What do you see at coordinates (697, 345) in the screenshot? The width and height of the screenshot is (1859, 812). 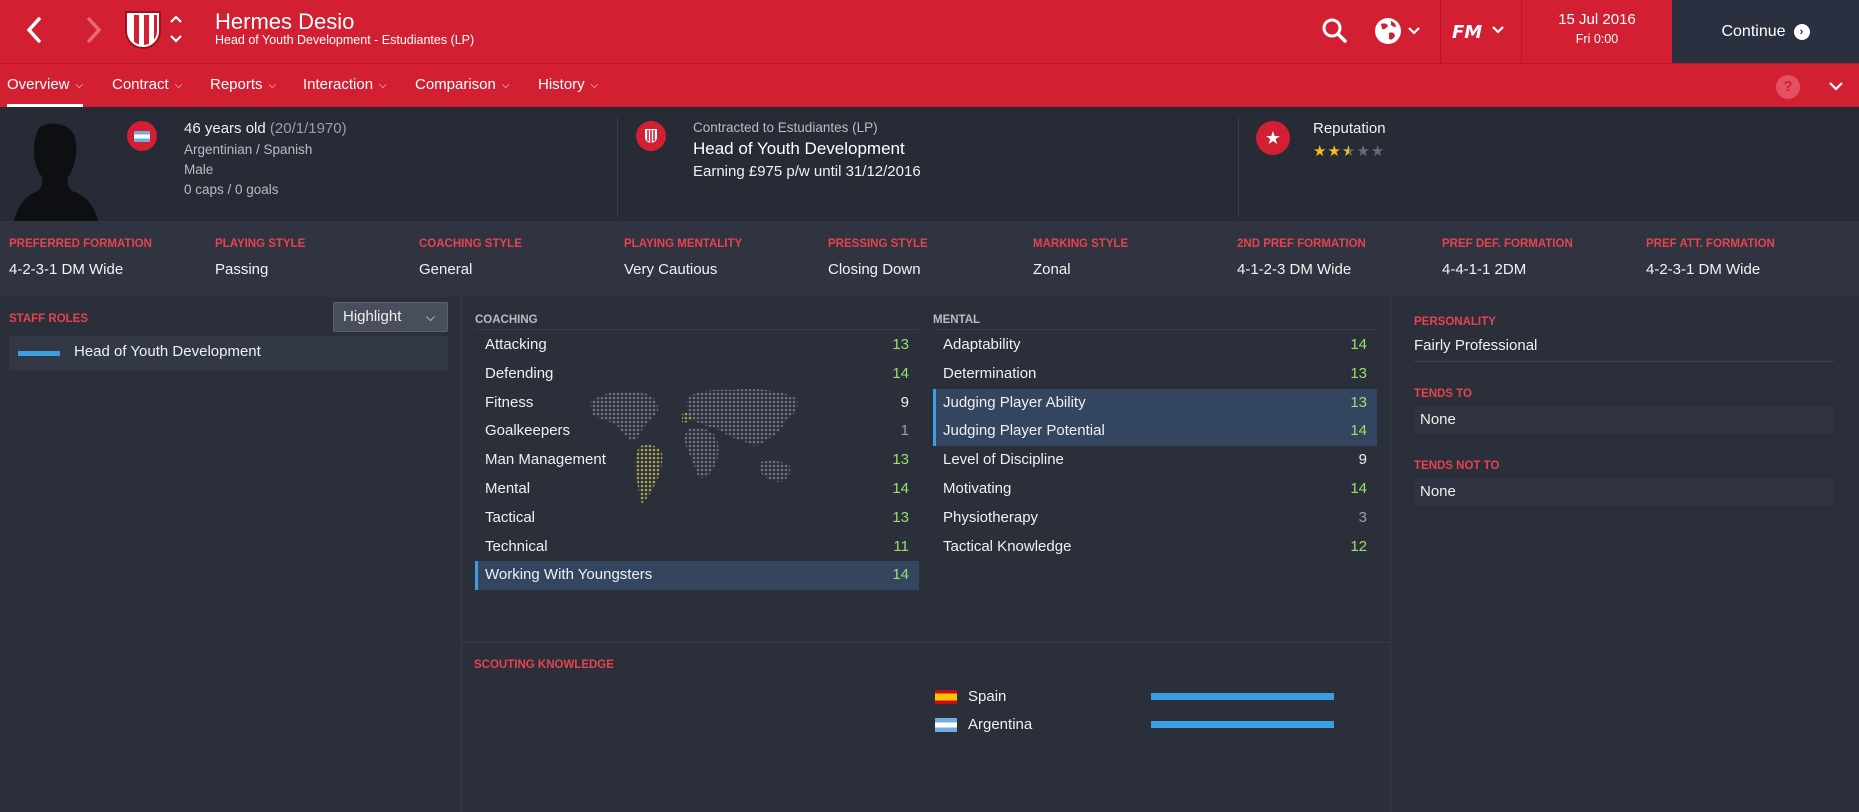 I see `attribute-row: Attacking 13` at bounding box center [697, 345].